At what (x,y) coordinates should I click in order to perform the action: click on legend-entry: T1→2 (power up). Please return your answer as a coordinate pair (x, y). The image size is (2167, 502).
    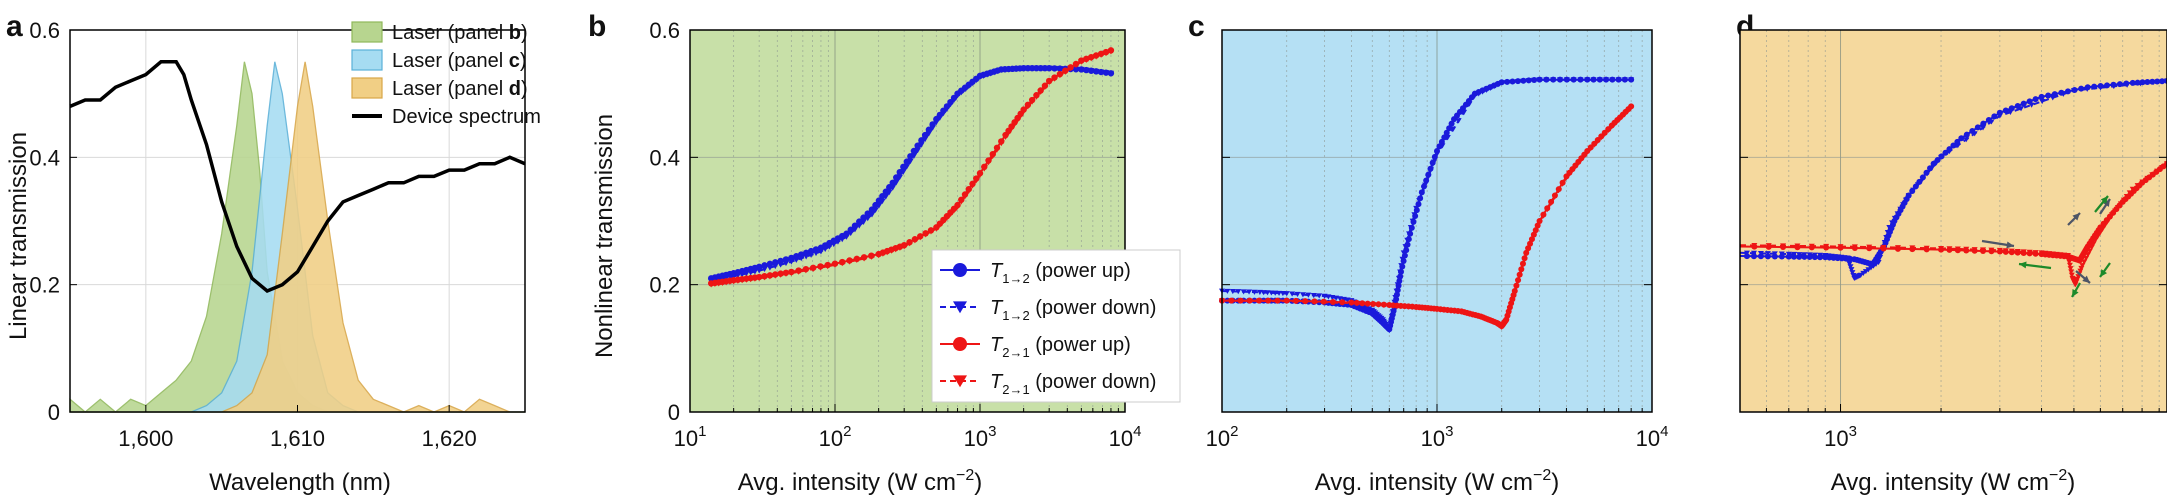
    Looking at the image, I should click on (1060, 273).